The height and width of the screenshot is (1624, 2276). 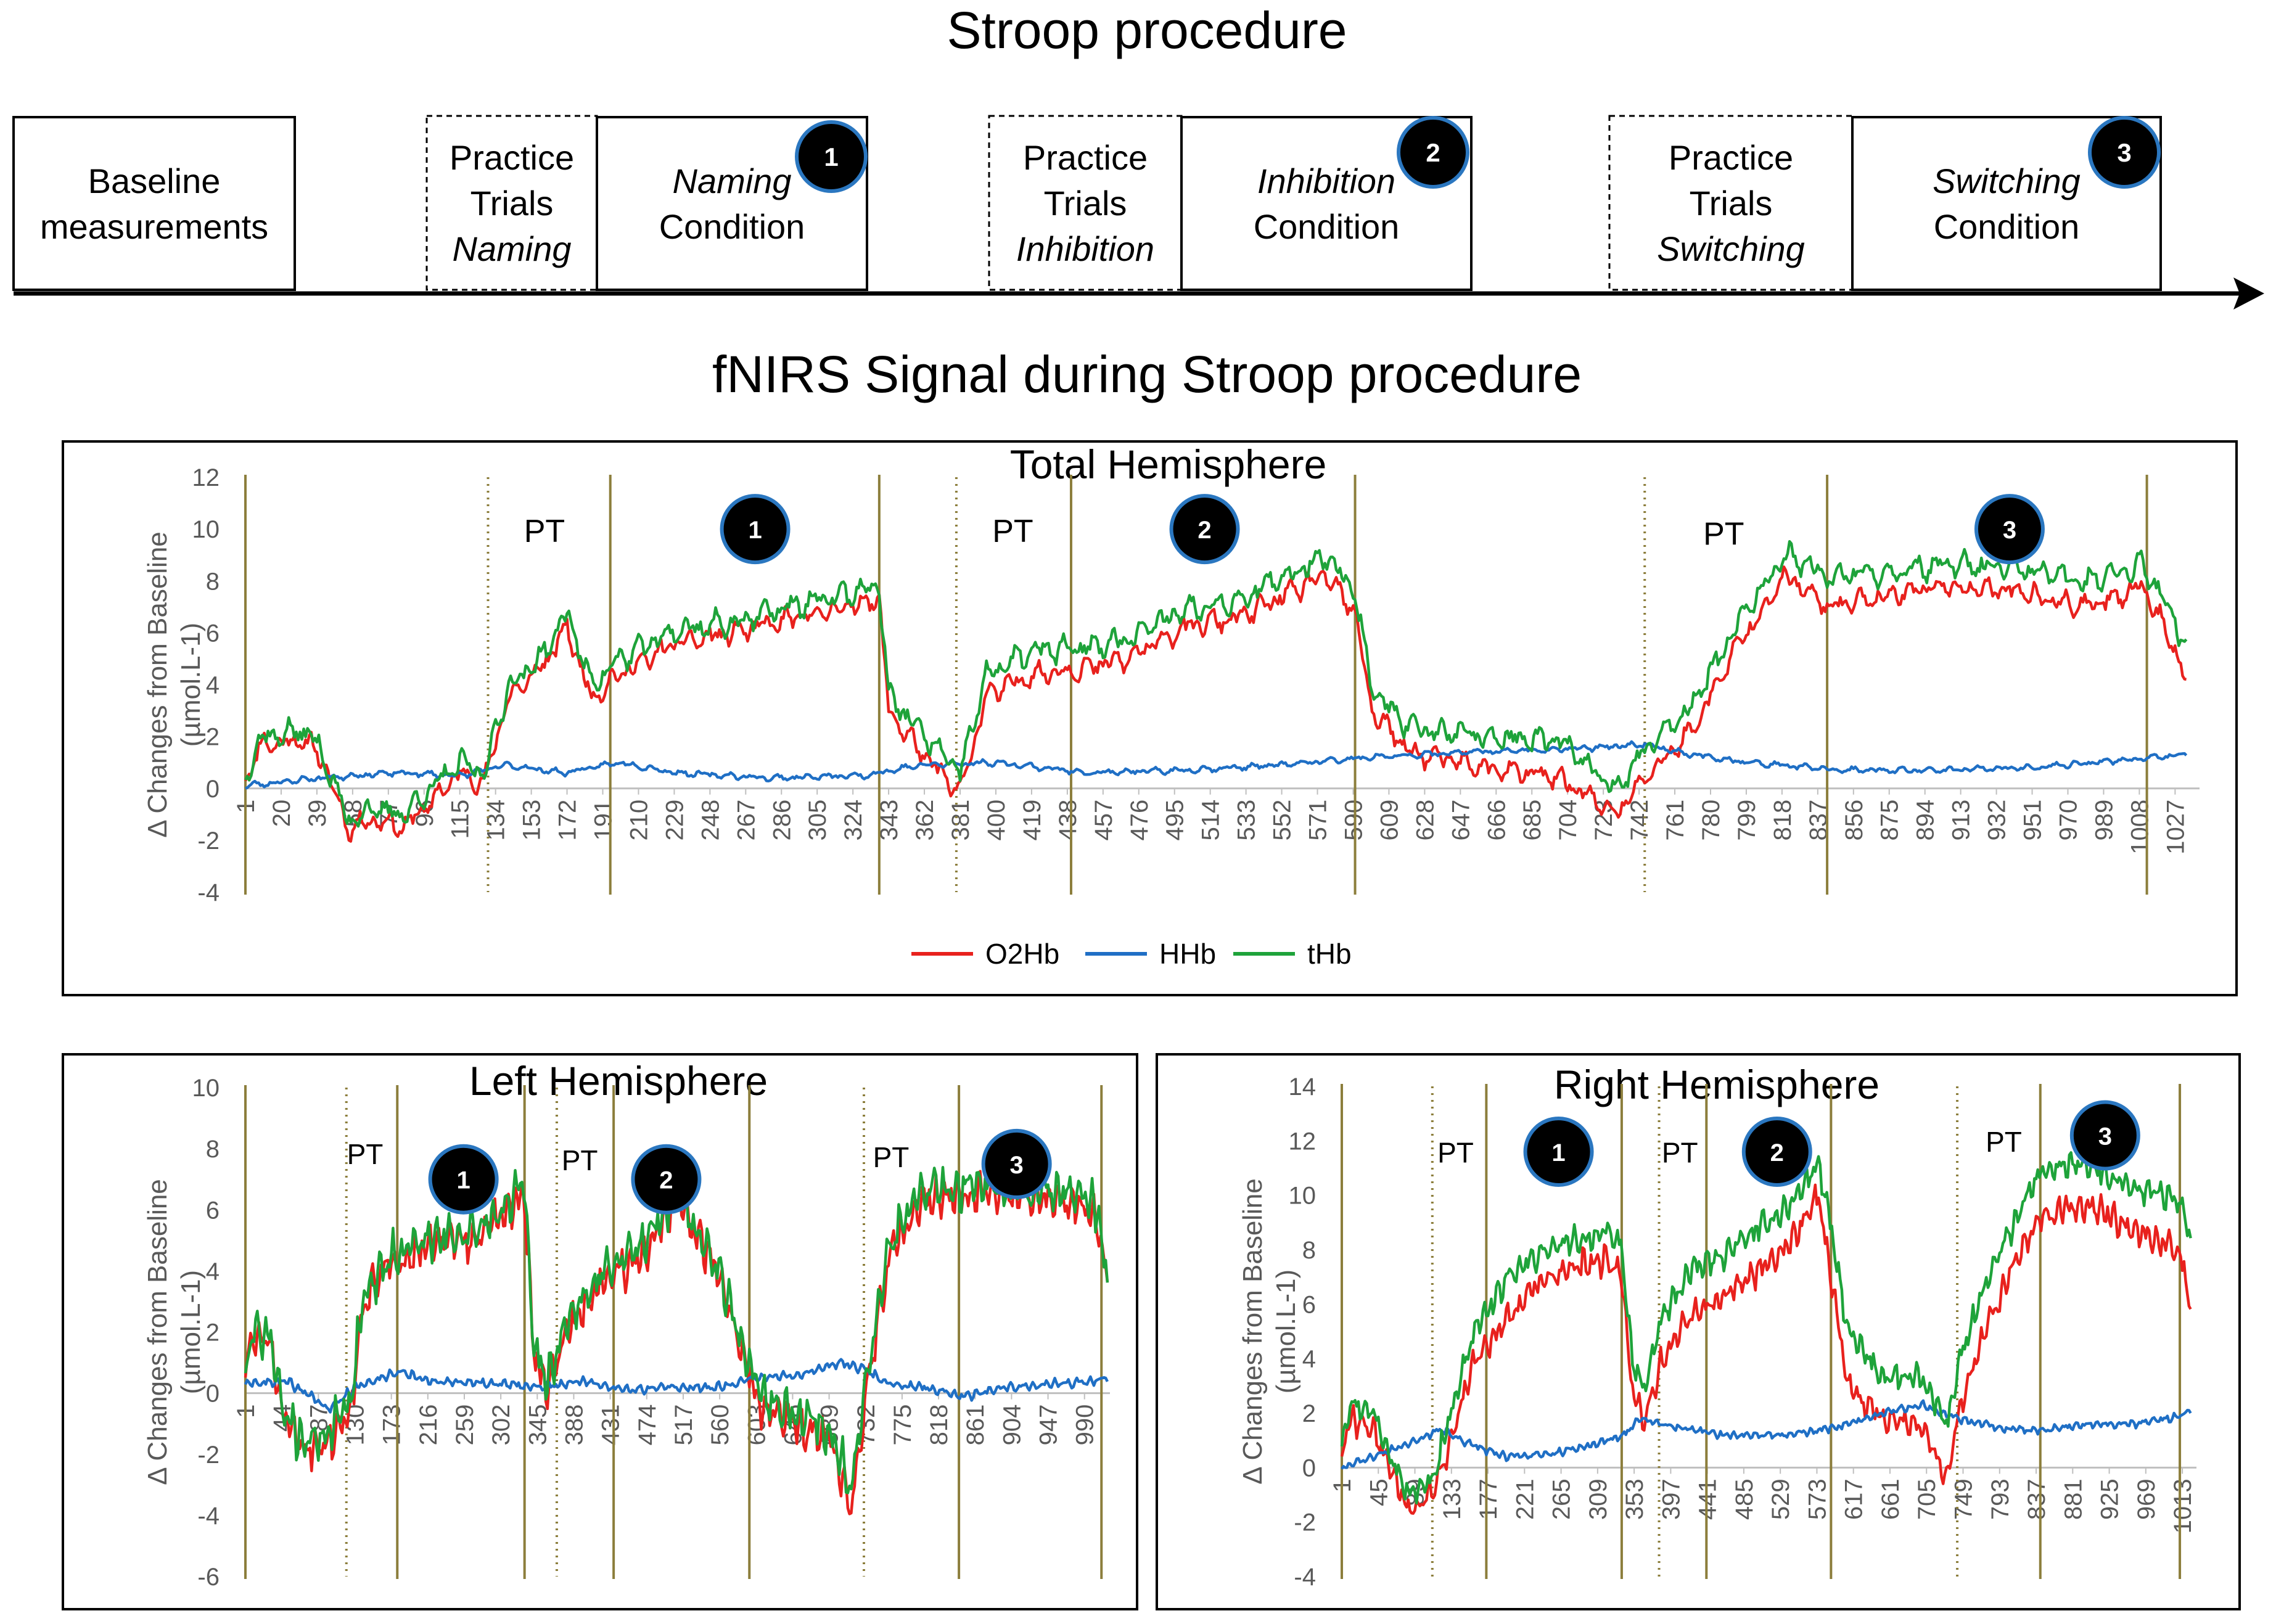 I want to click on x-tick-label: 951, so click(x=2033, y=820).